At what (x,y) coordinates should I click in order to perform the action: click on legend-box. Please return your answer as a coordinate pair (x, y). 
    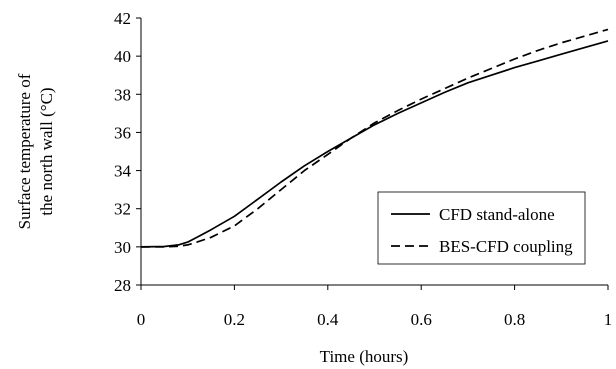
    Looking at the image, I should click on (481, 228).